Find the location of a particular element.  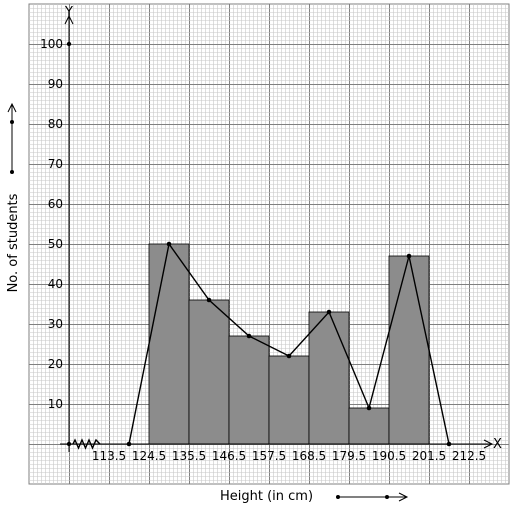

x-tick-label: 124.5 is located at coordinates (149, 456).